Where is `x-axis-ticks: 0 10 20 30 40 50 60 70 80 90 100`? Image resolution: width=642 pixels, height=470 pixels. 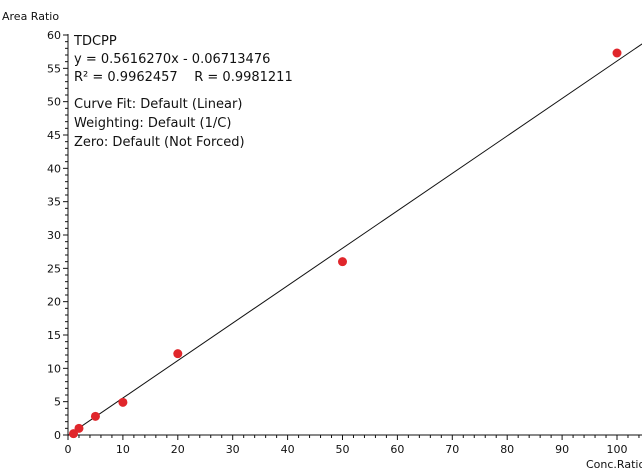 x-axis-ticks: 0 10 20 30 40 50 60 70 80 90 100 is located at coordinates (352, 445).